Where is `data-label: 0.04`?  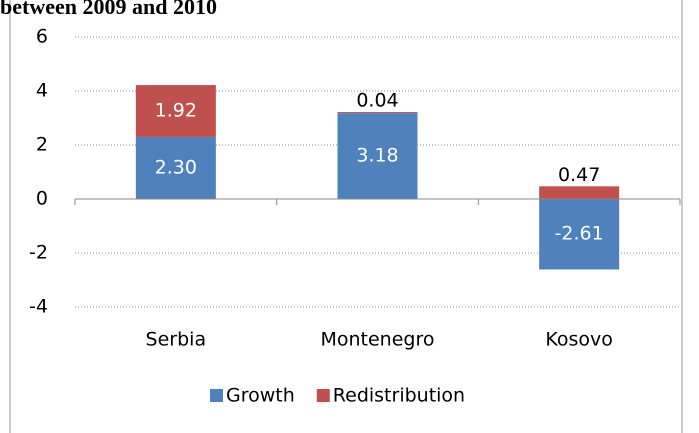 data-label: 0.04 is located at coordinates (377, 101).